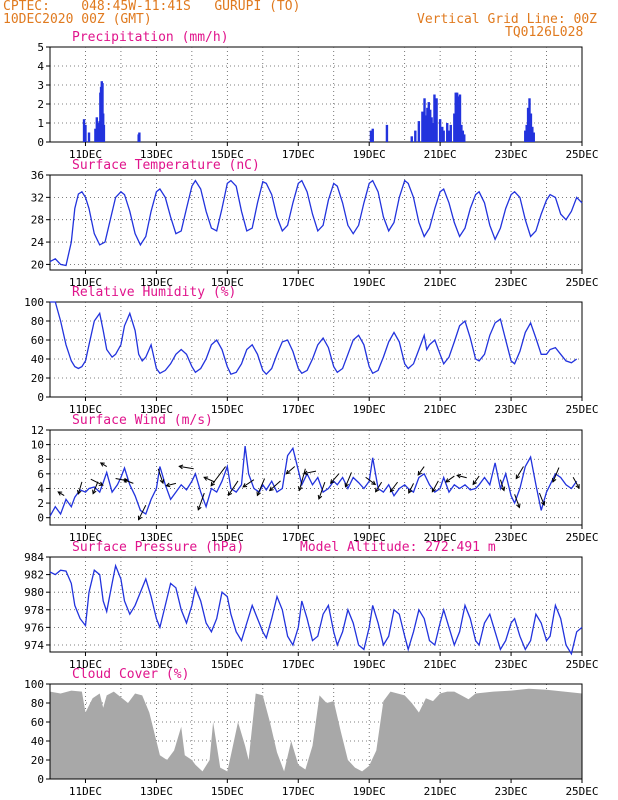 This screenshot has width=618, height=800. I want to click on y-tick-label: 40, so click(37, 359).